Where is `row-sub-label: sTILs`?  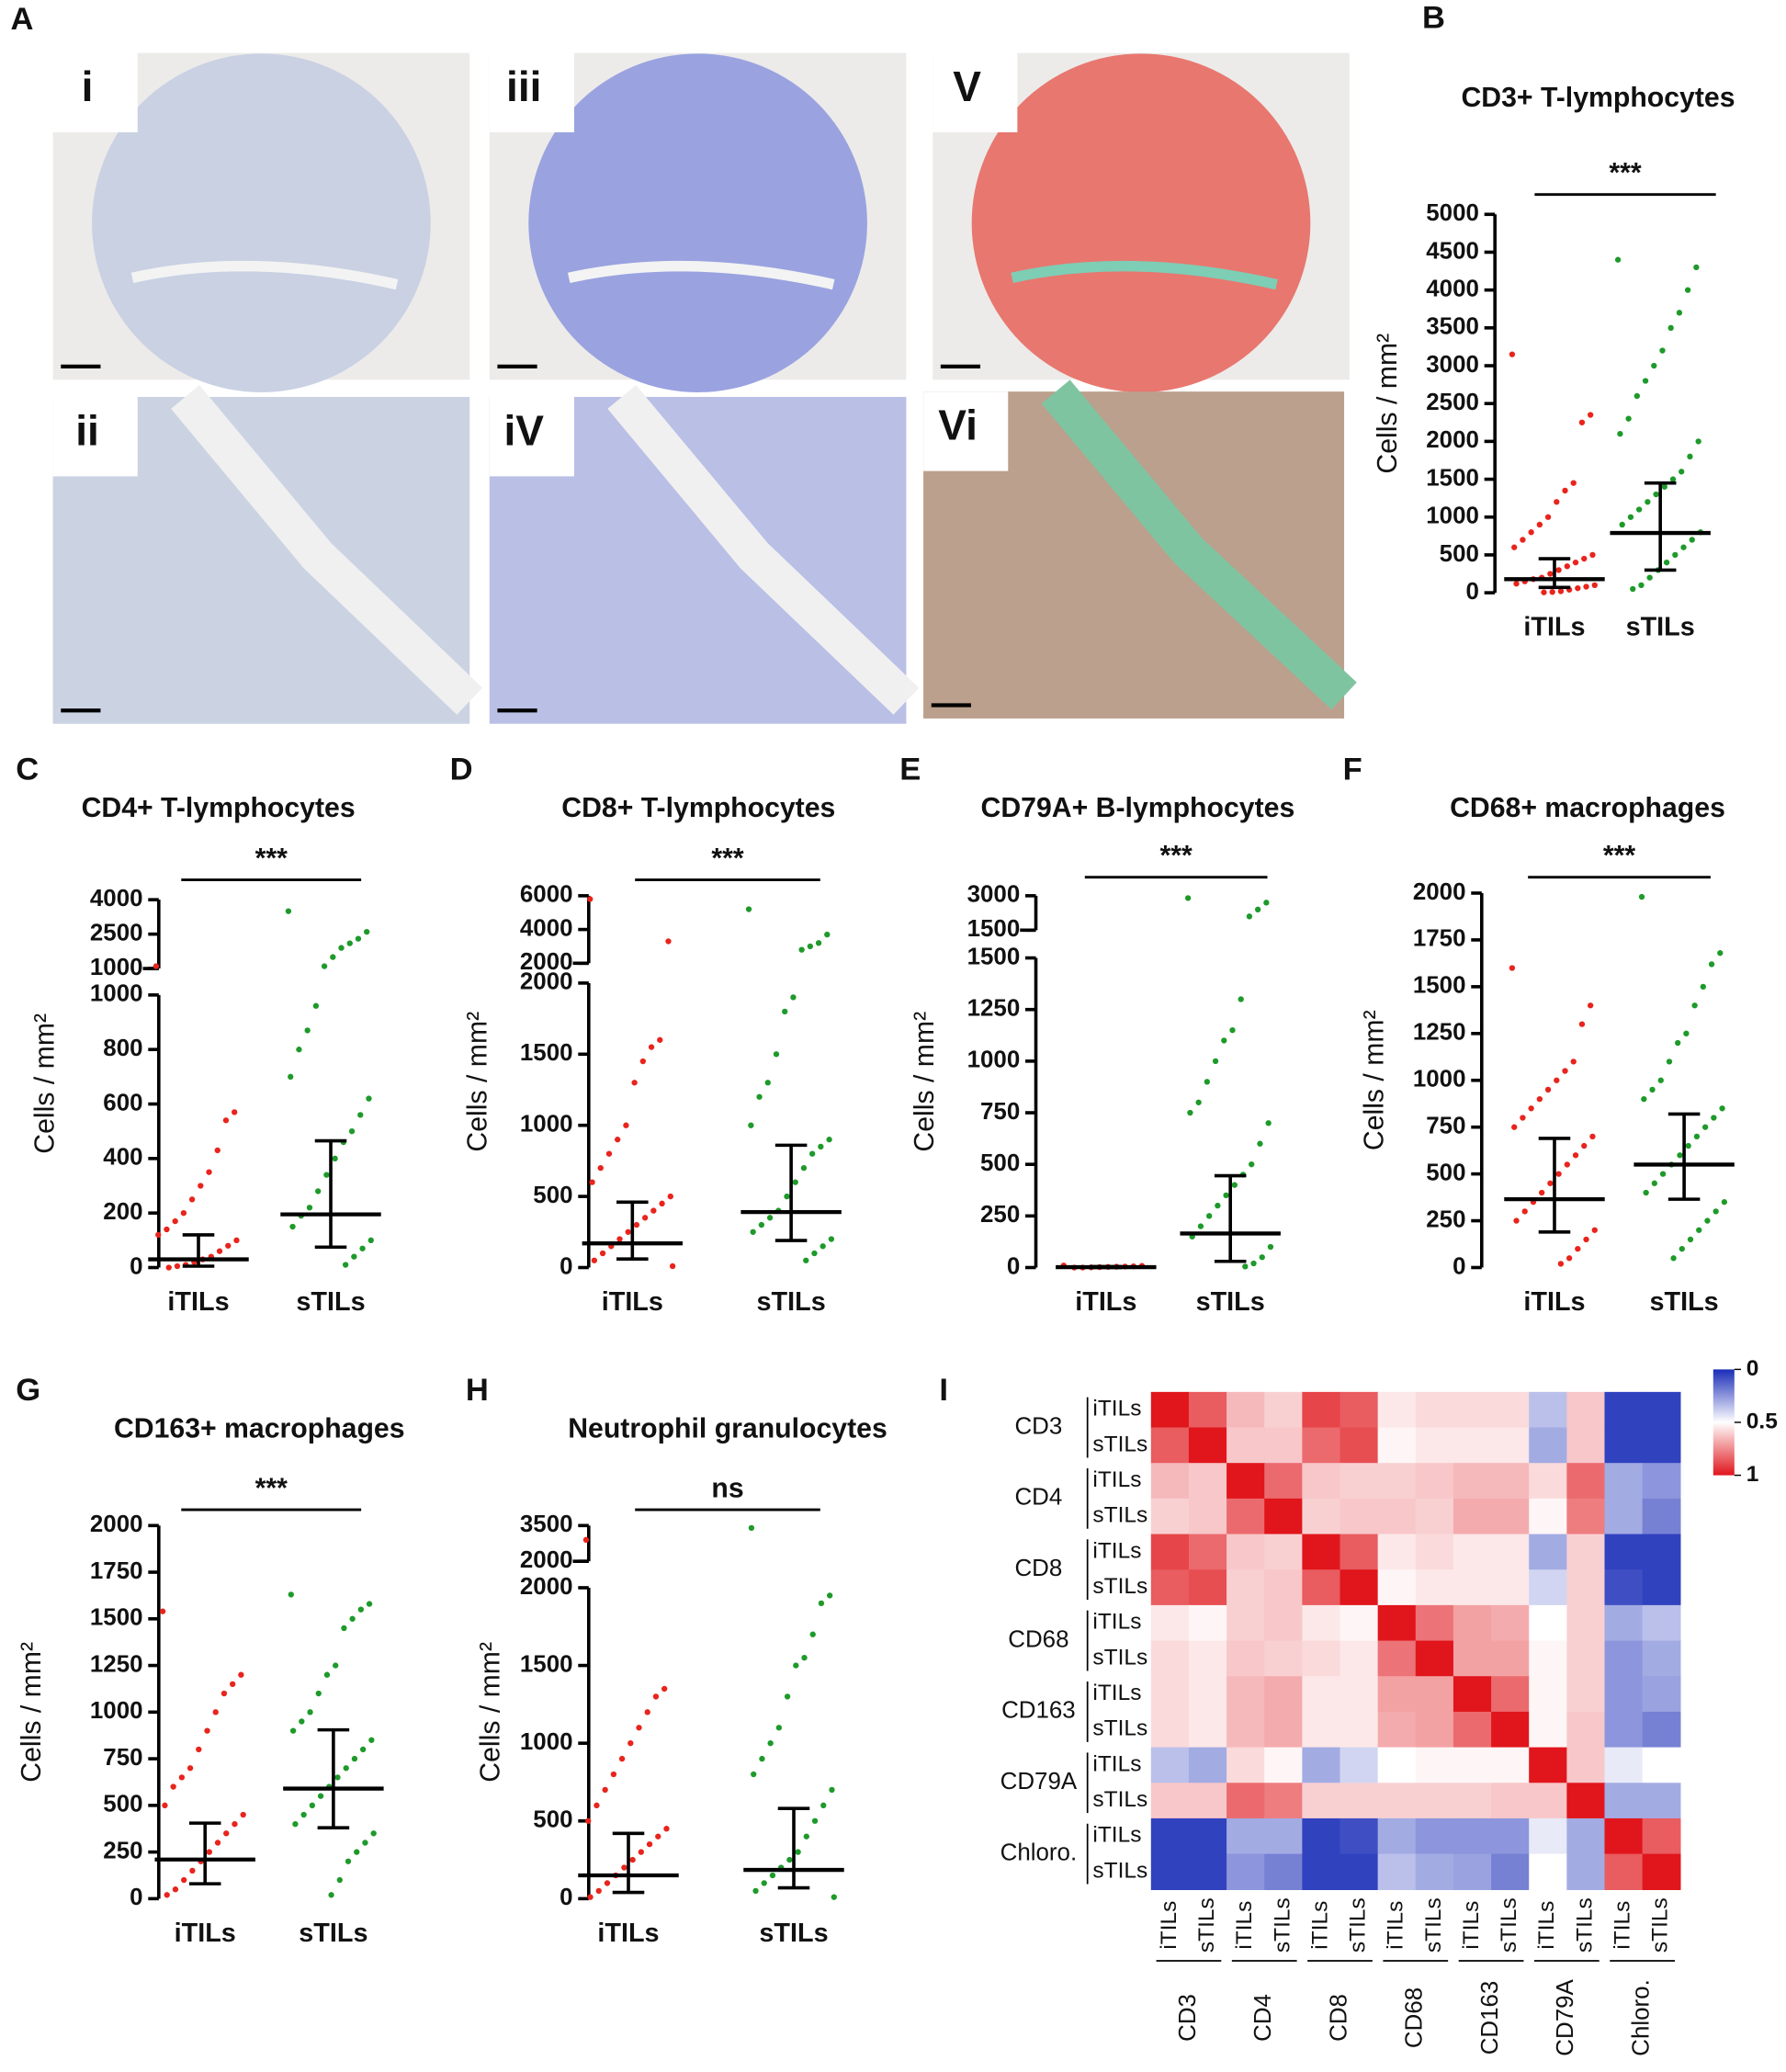 row-sub-label: sTILs is located at coordinates (1119, 1515).